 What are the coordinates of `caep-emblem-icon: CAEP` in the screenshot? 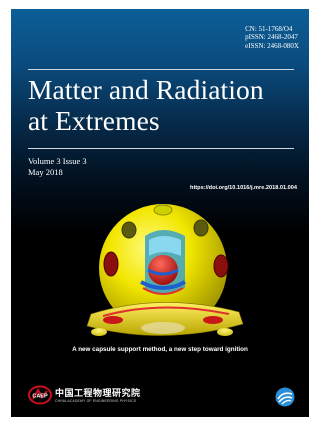 It's located at (40, 395).